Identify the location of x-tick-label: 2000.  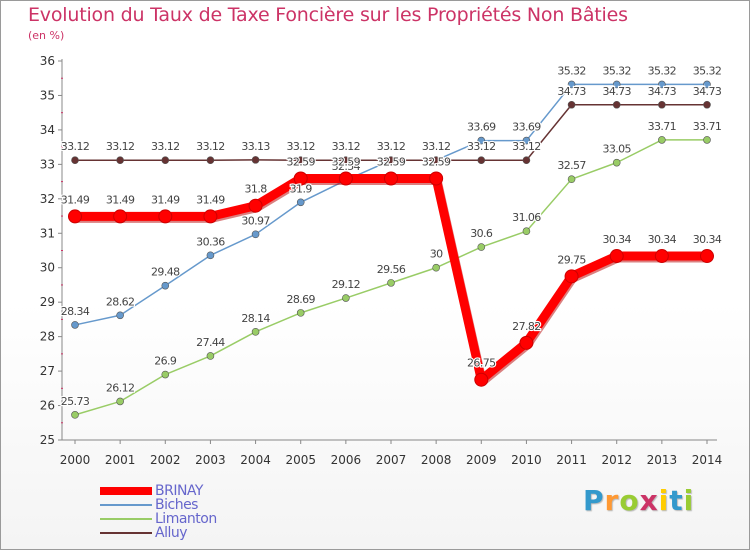
(75, 460).